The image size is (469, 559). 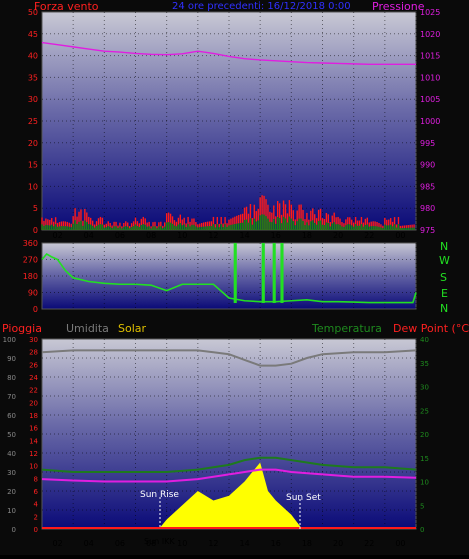 I want to click on y-tick-humidity: 0, so click(x=14, y=530).